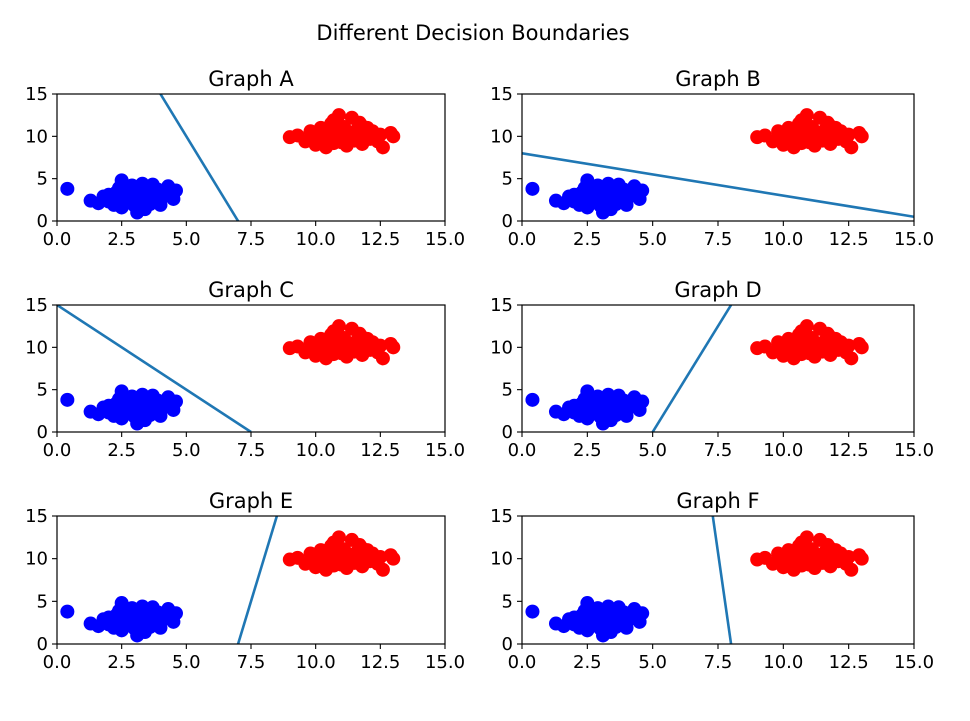 The height and width of the screenshot is (721, 970). Describe the element at coordinates (718, 79) in the screenshot. I see `subplot-title: Graph B` at that location.